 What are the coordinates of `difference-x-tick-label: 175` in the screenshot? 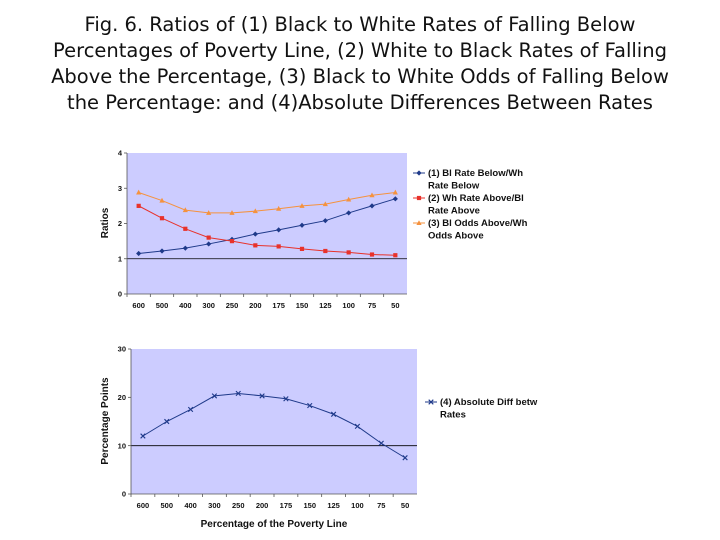 It's located at (286, 505).